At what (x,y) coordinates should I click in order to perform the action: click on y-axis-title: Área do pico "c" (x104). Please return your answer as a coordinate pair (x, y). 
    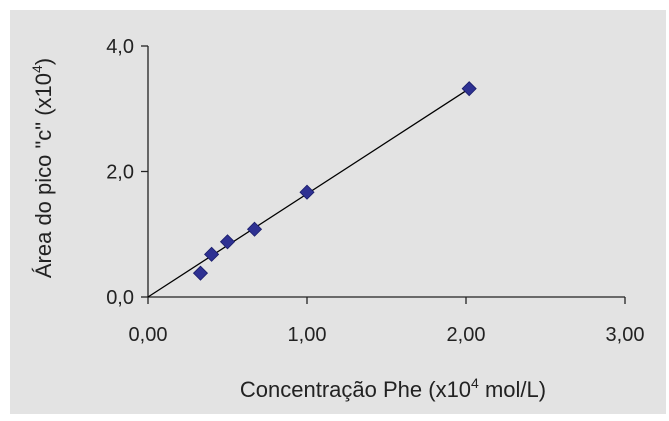
    Looking at the image, I should click on (42, 168).